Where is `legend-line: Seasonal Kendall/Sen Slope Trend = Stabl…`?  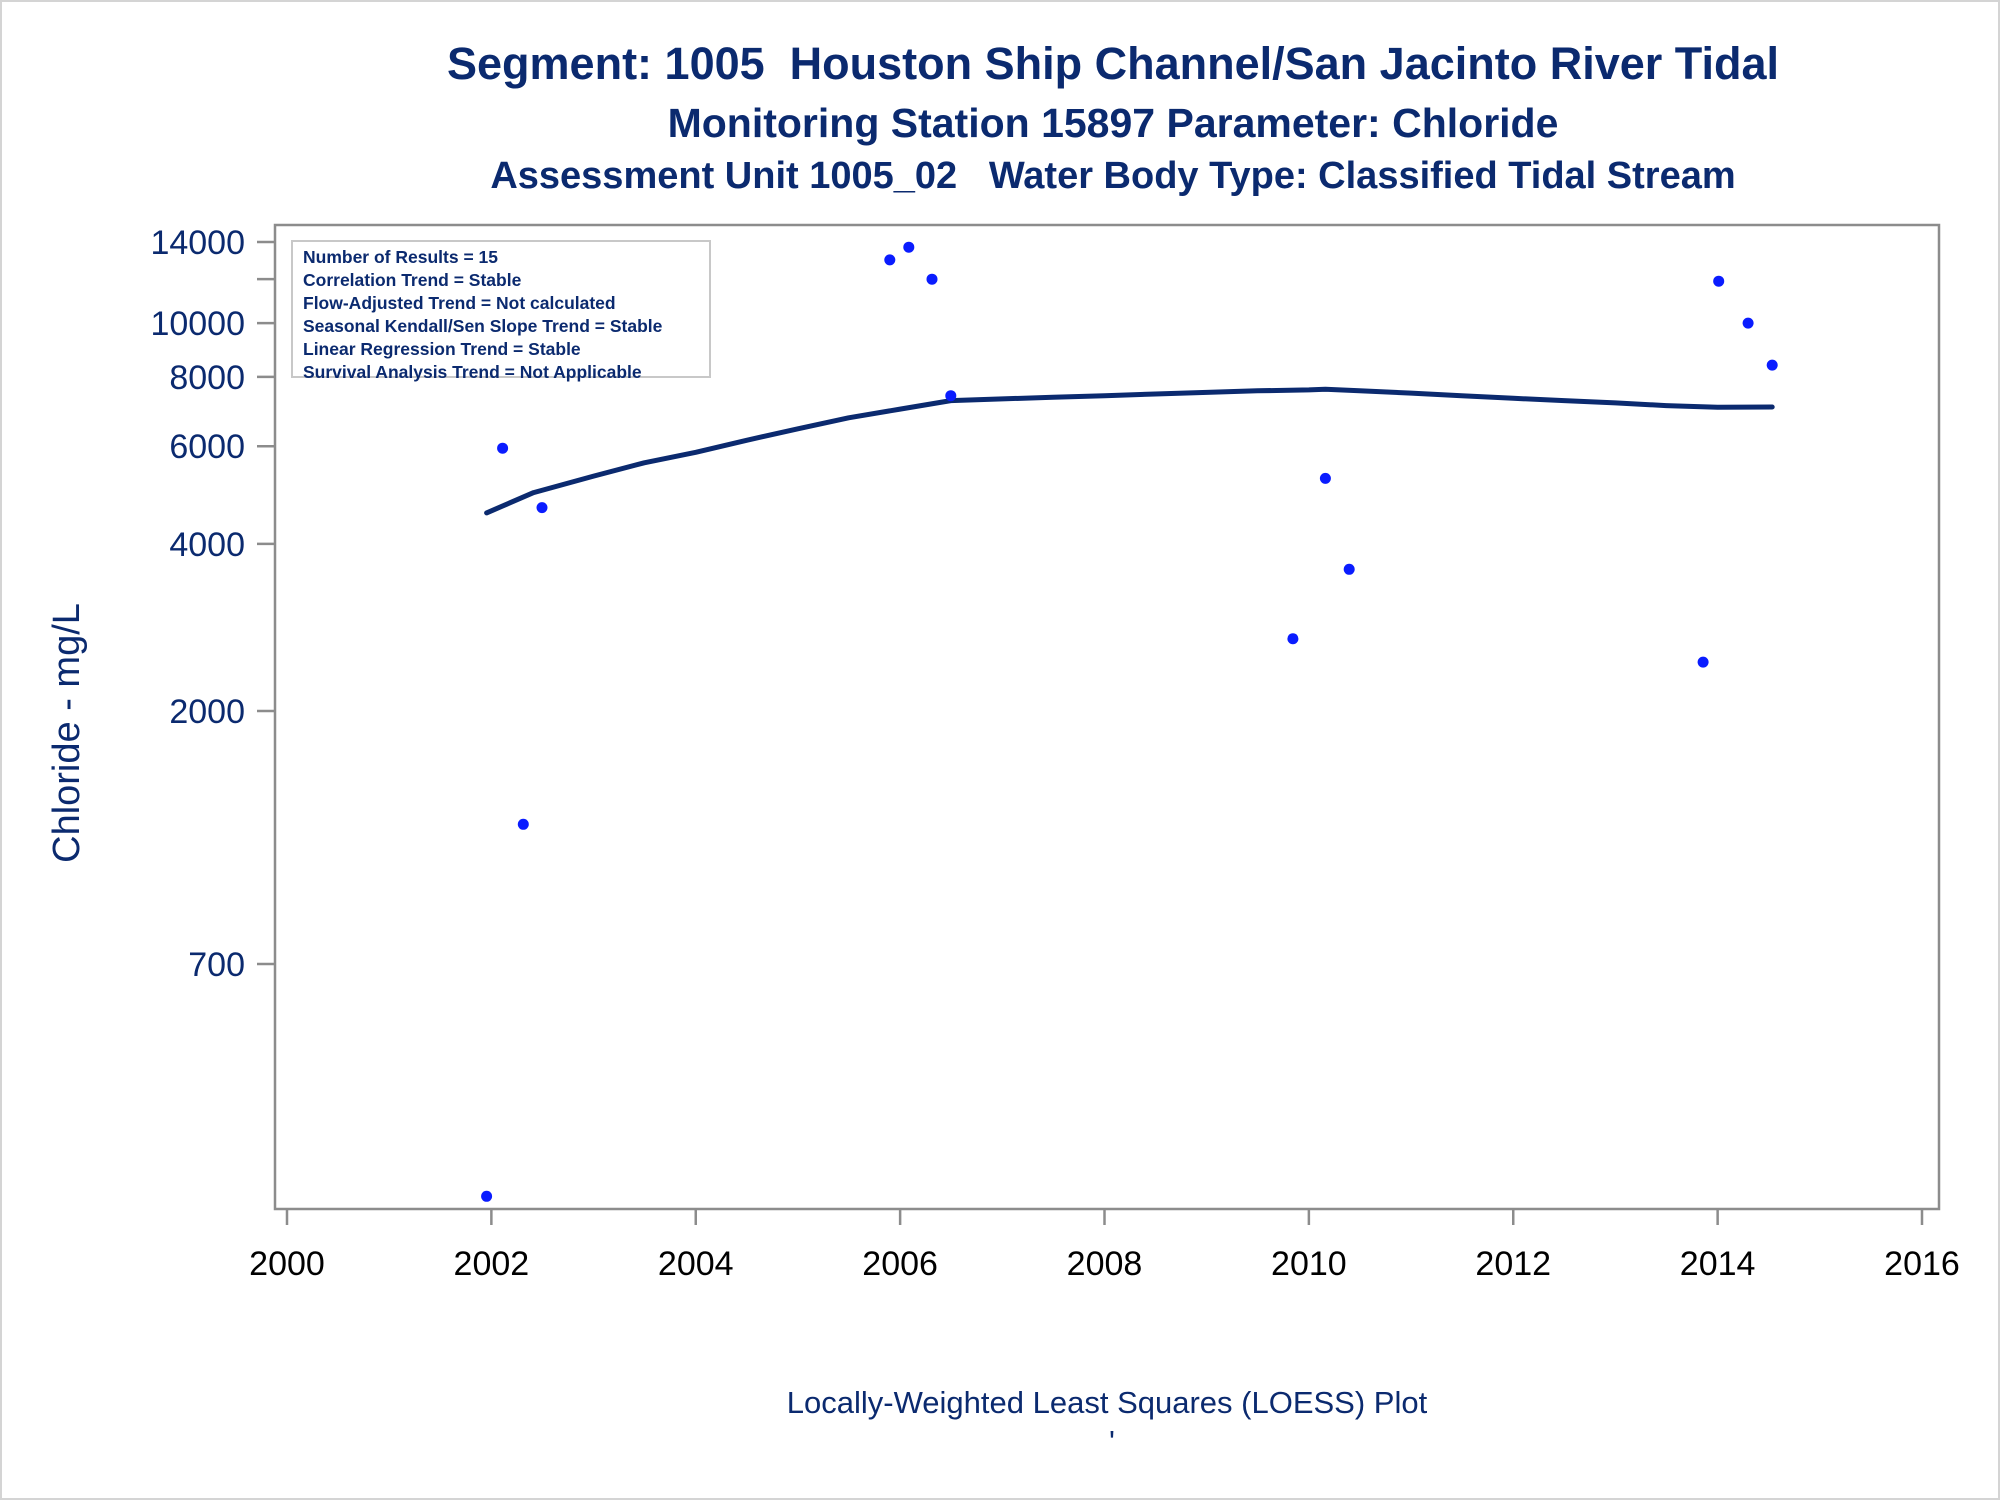
legend-line: Seasonal Kendall/Sen Slope Trend = Stabl… is located at coordinates (483, 326).